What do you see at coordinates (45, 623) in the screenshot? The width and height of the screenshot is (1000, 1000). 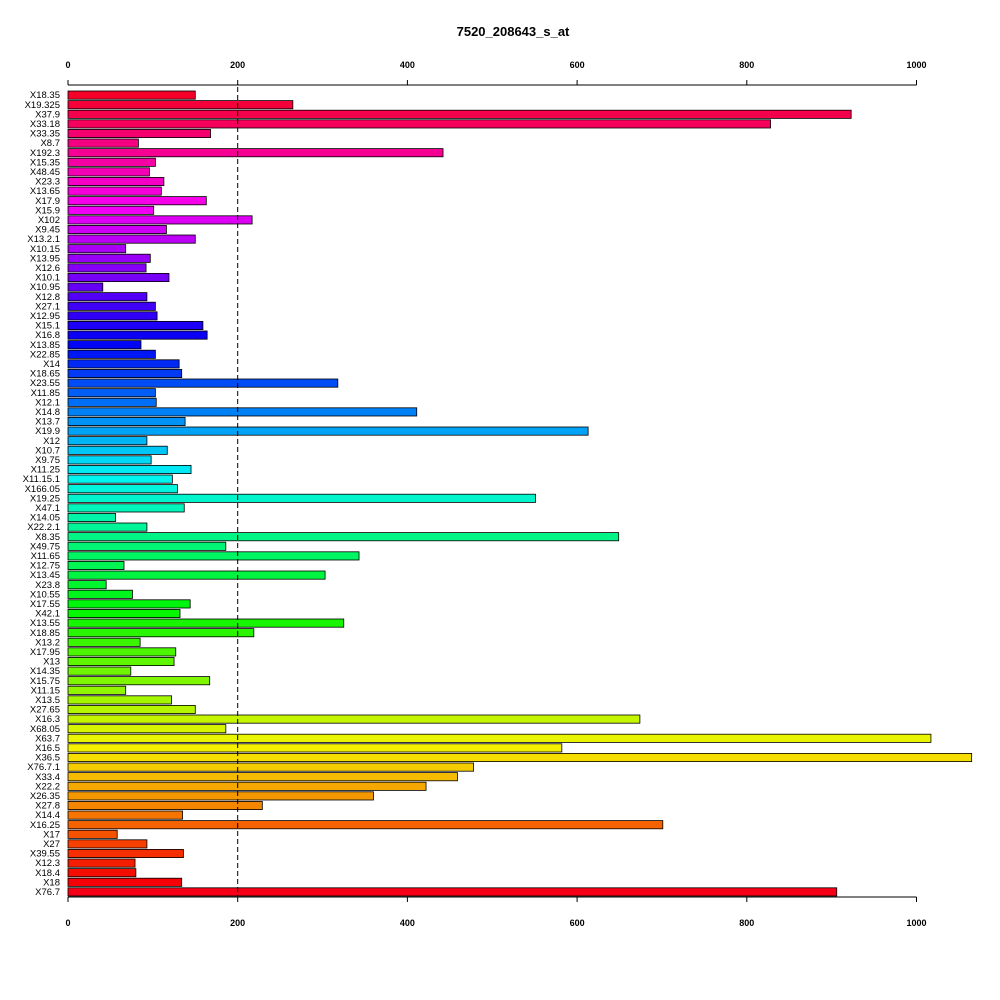 I see `category-label: X13.55` at bounding box center [45, 623].